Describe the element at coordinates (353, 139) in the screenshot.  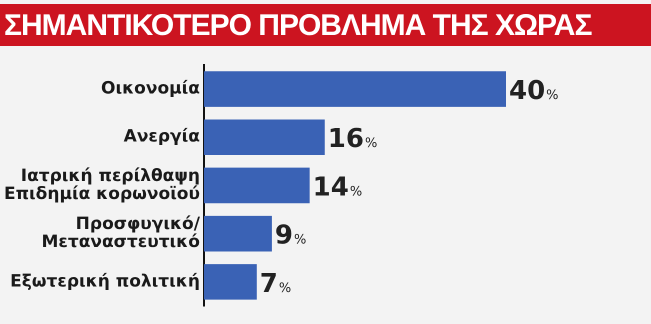
I see `data-label: 16%` at that location.